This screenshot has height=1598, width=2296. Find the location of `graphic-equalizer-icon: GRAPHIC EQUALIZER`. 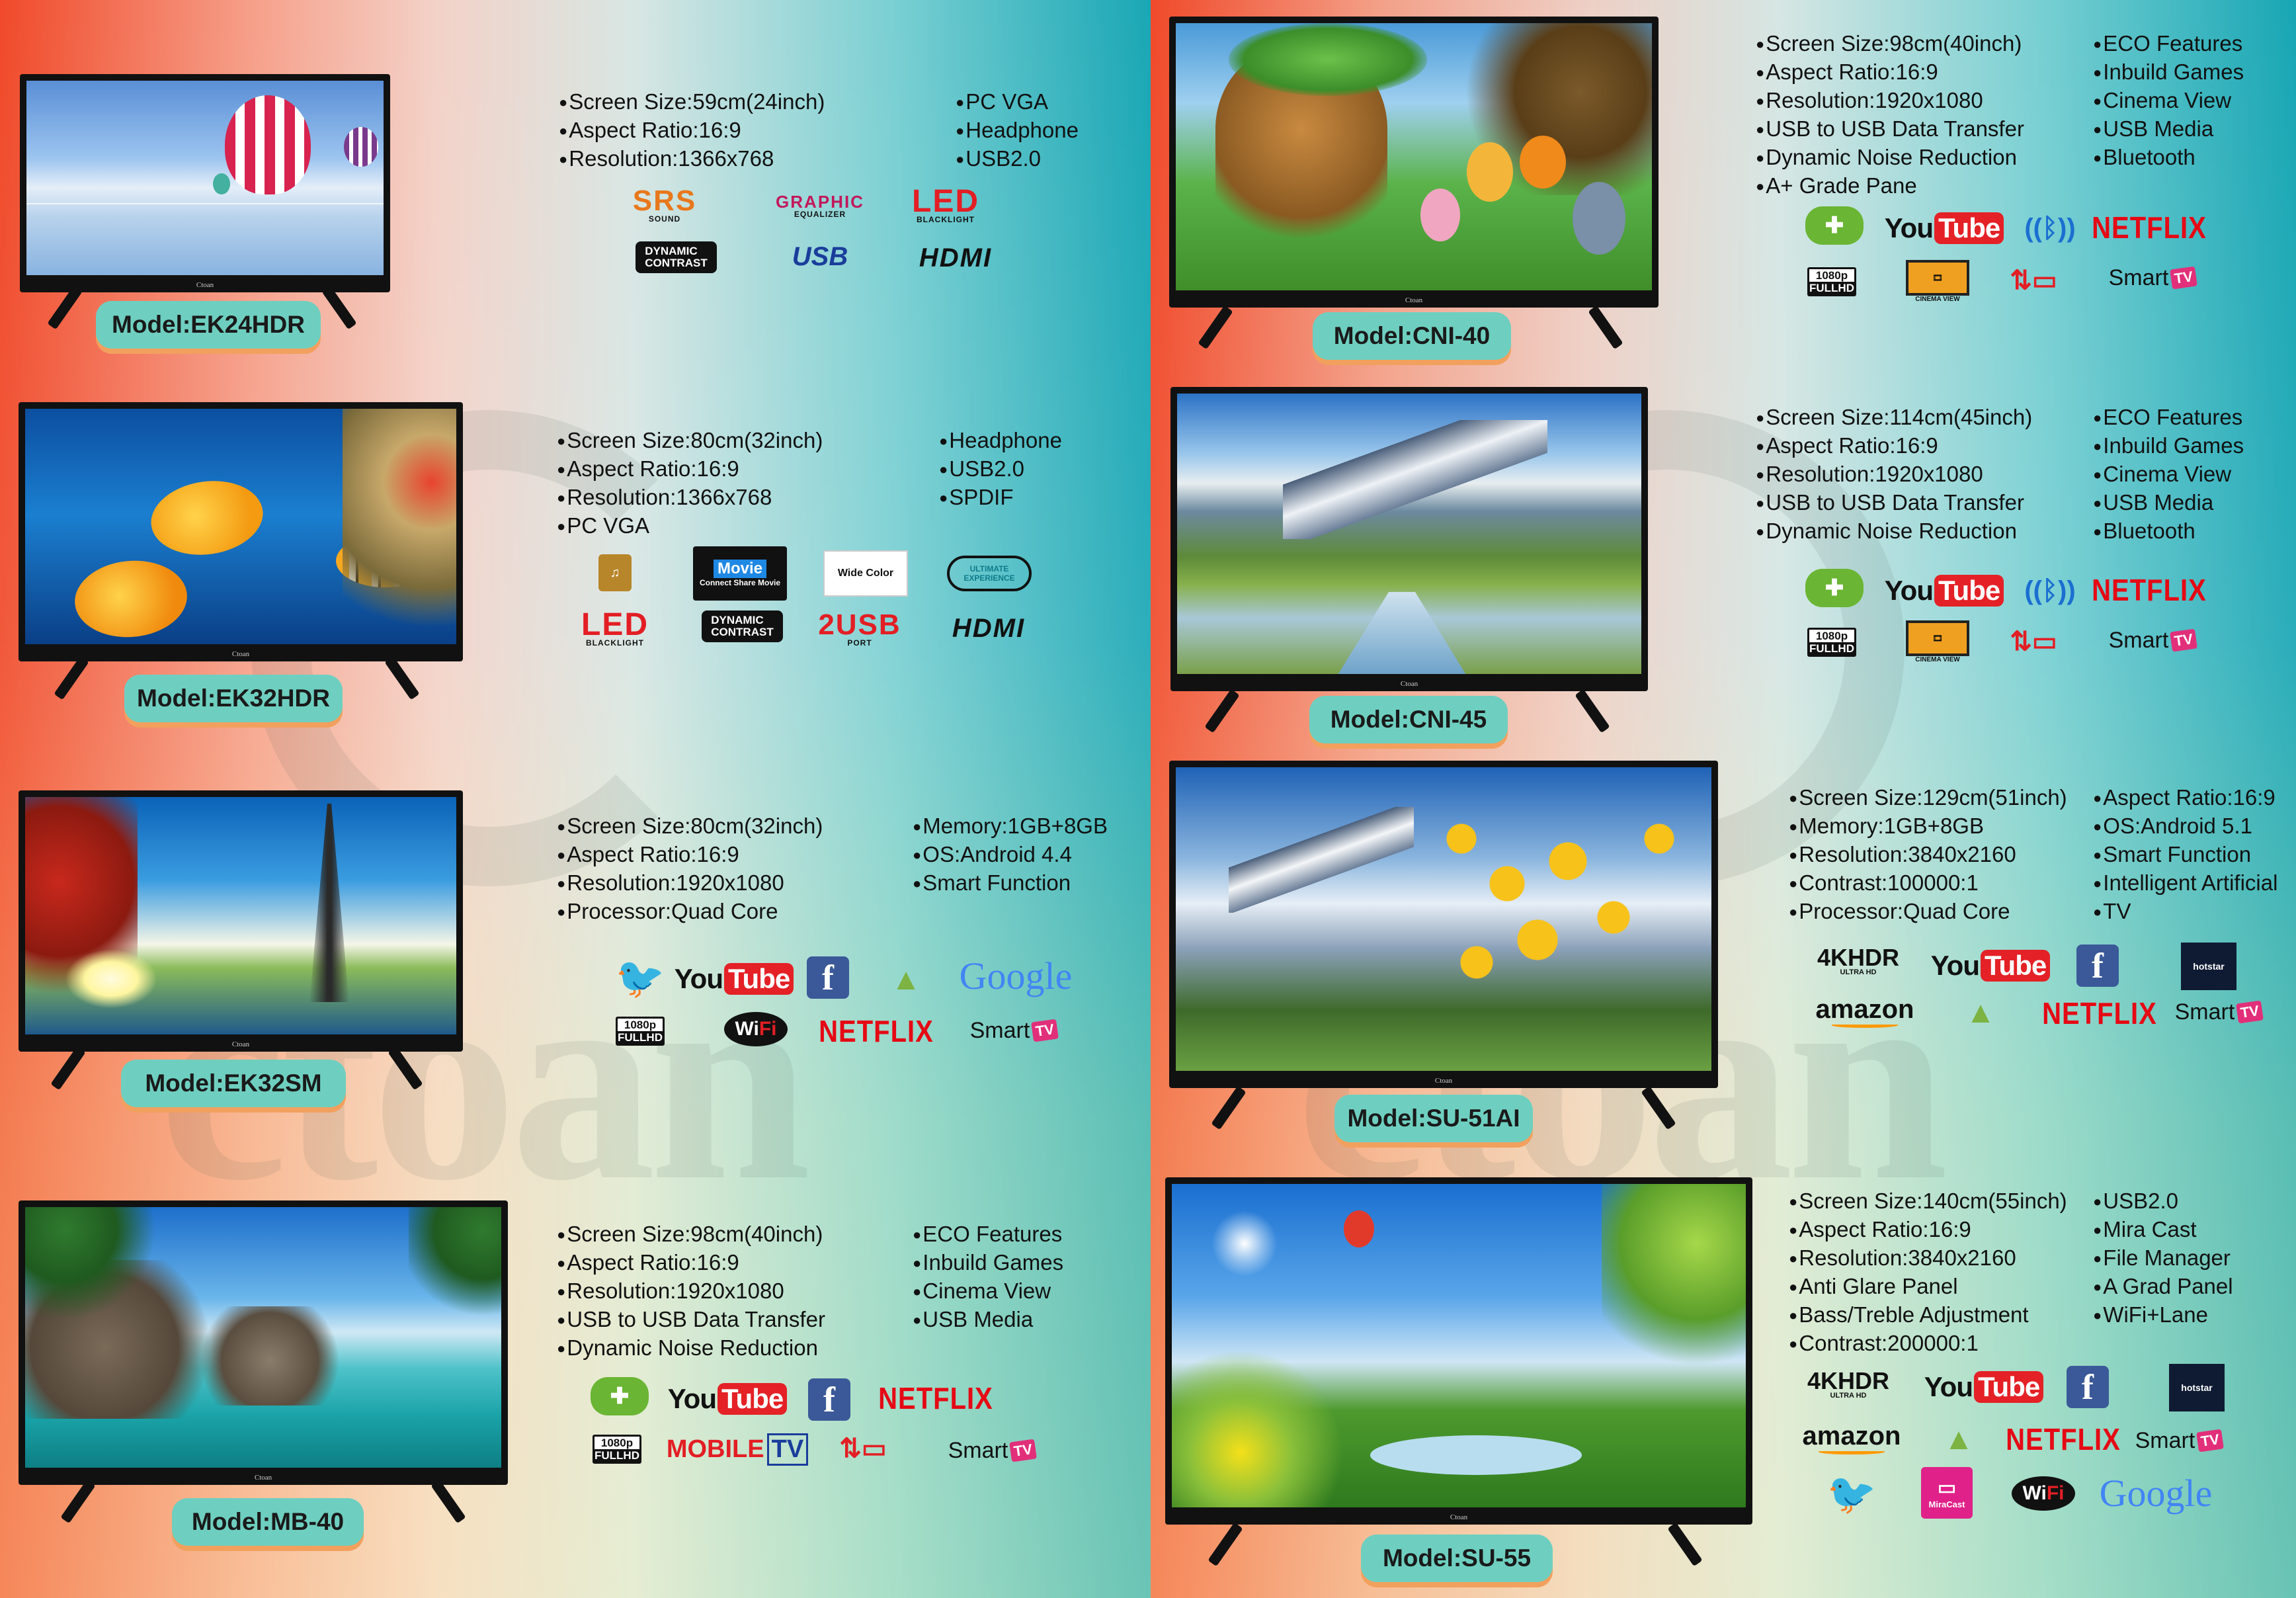

graphic-equalizer-icon: GRAPHIC EQUALIZER is located at coordinates (820, 205).